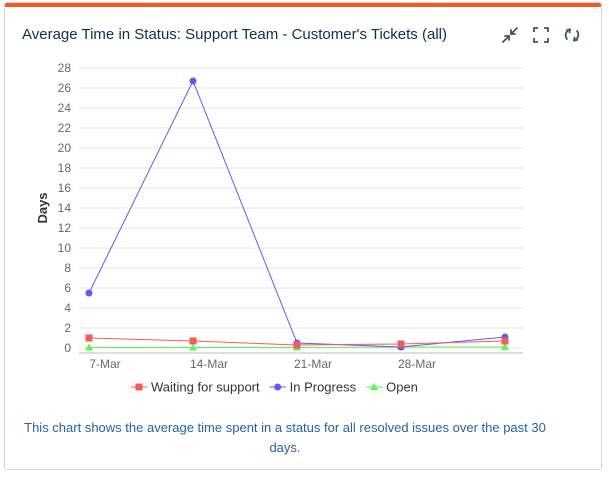 The width and height of the screenshot is (609, 477). What do you see at coordinates (402, 387) in the screenshot?
I see `legend-item-label: Open` at bounding box center [402, 387].